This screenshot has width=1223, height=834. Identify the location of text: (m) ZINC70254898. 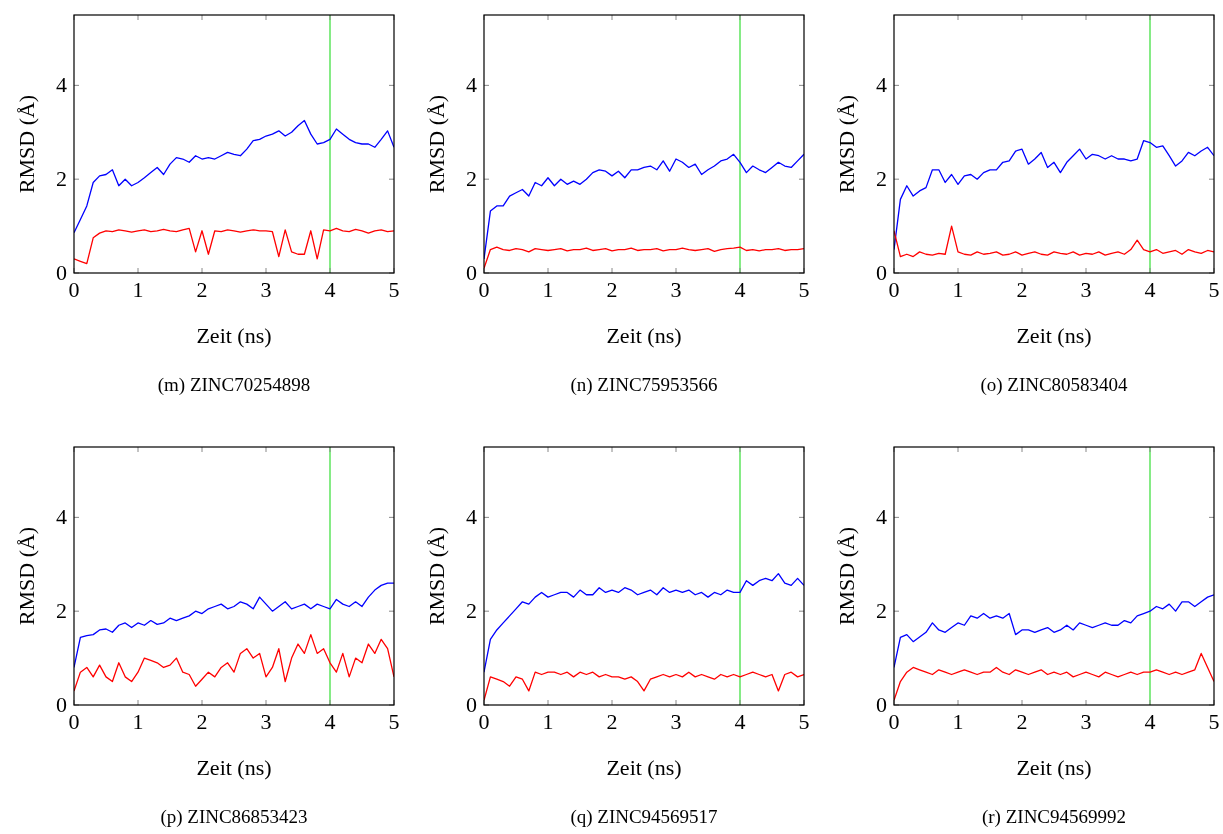
(234, 385).